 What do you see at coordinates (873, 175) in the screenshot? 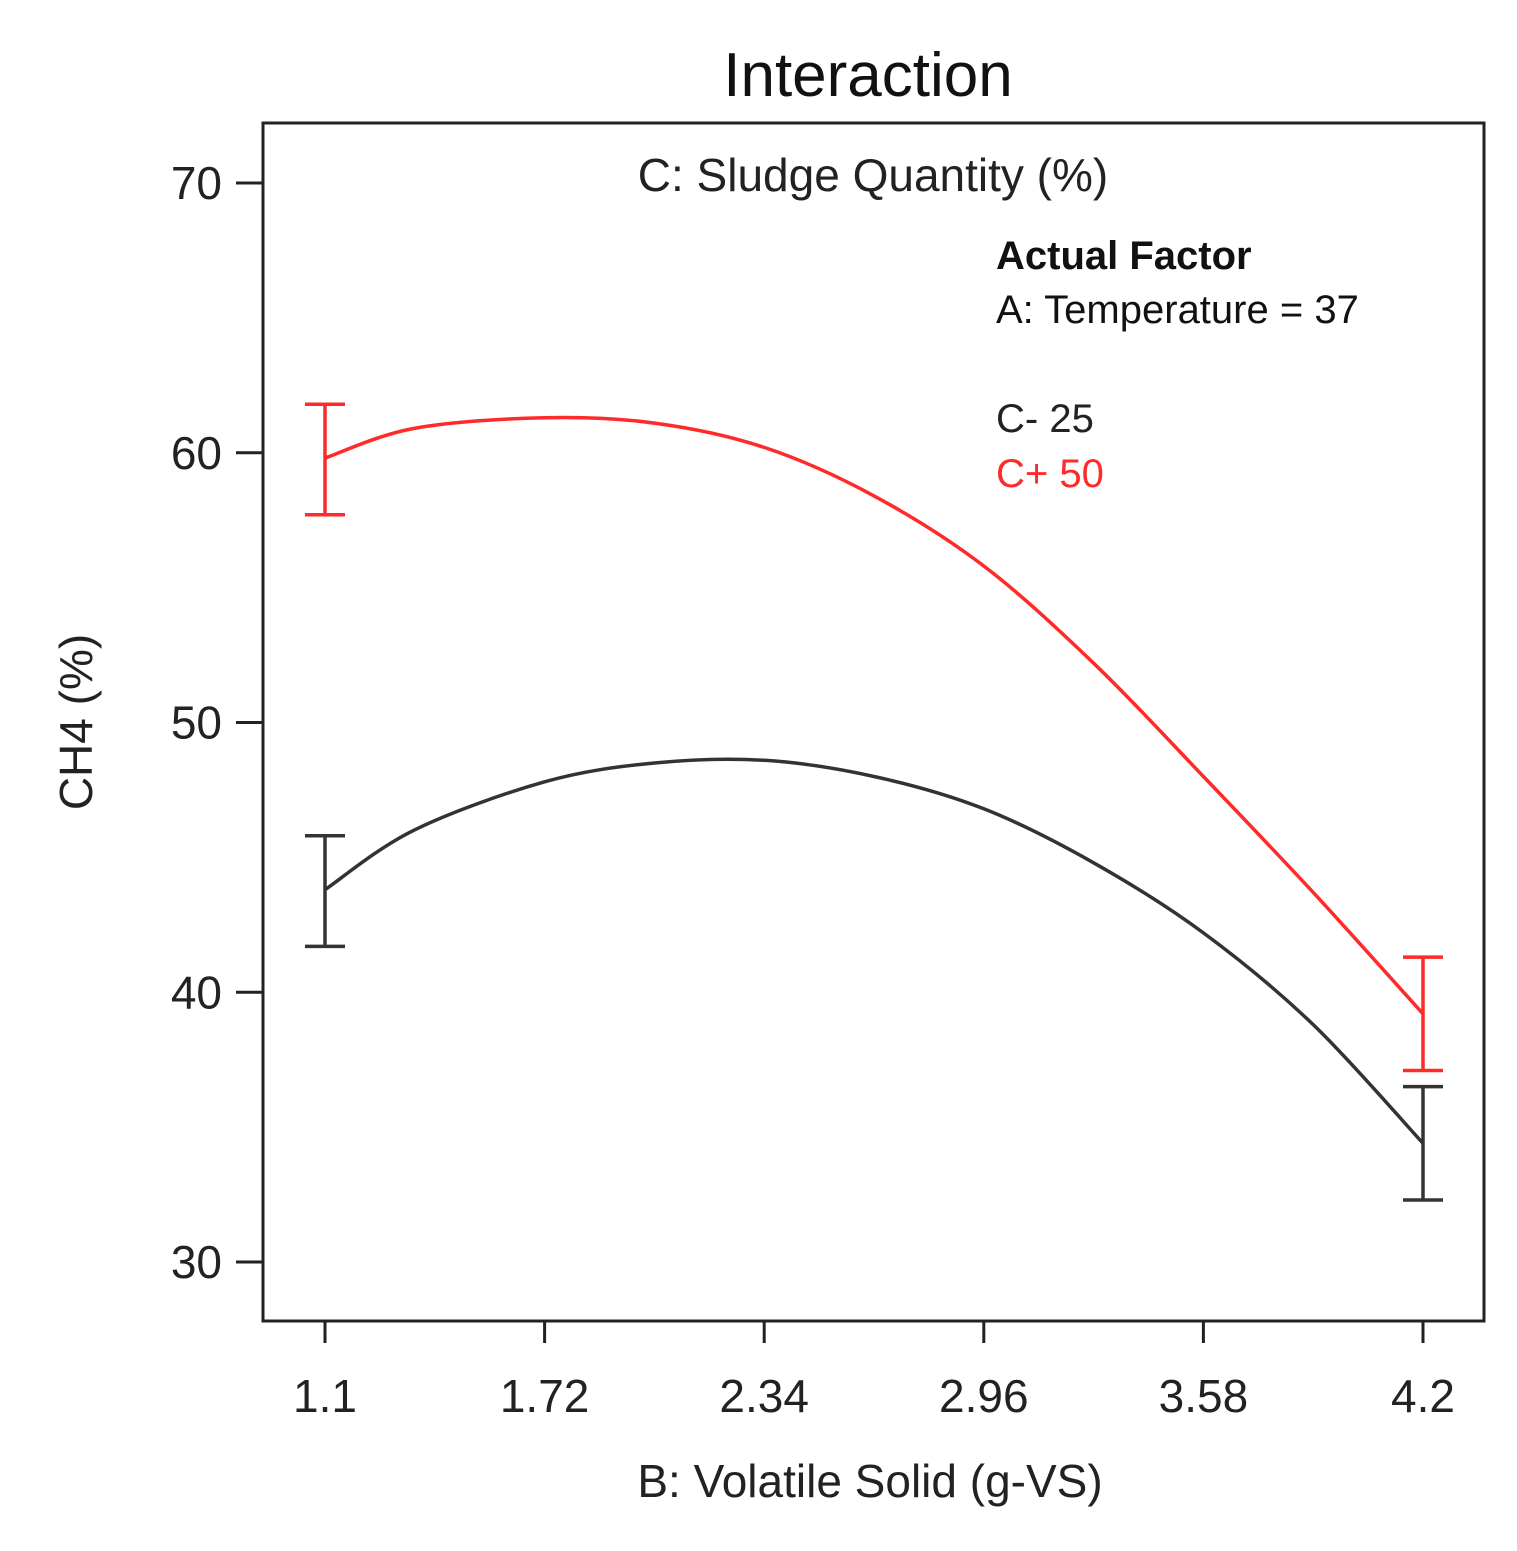
I see `chart-subtitle: C: Sludge Quantity (%)` at bounding box center [873, 175].